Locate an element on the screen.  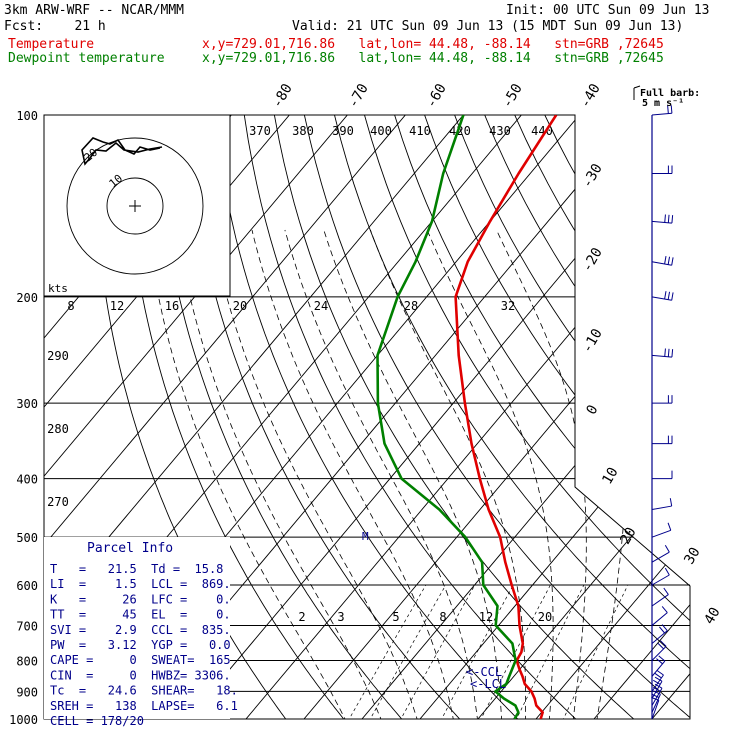
theta-e-label: 8 is located at coordinates (70, 306).